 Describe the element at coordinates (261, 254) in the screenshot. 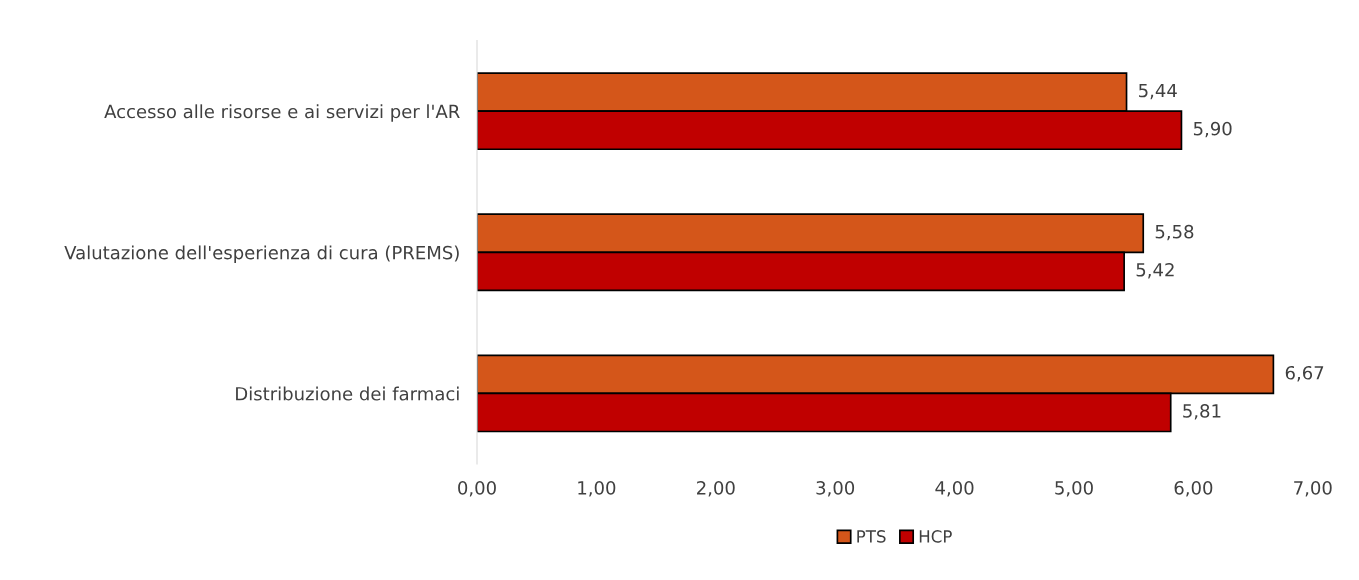

I see `y-tick-label: Valutazione dell'esperienza di cura (PREMS)` at that location.